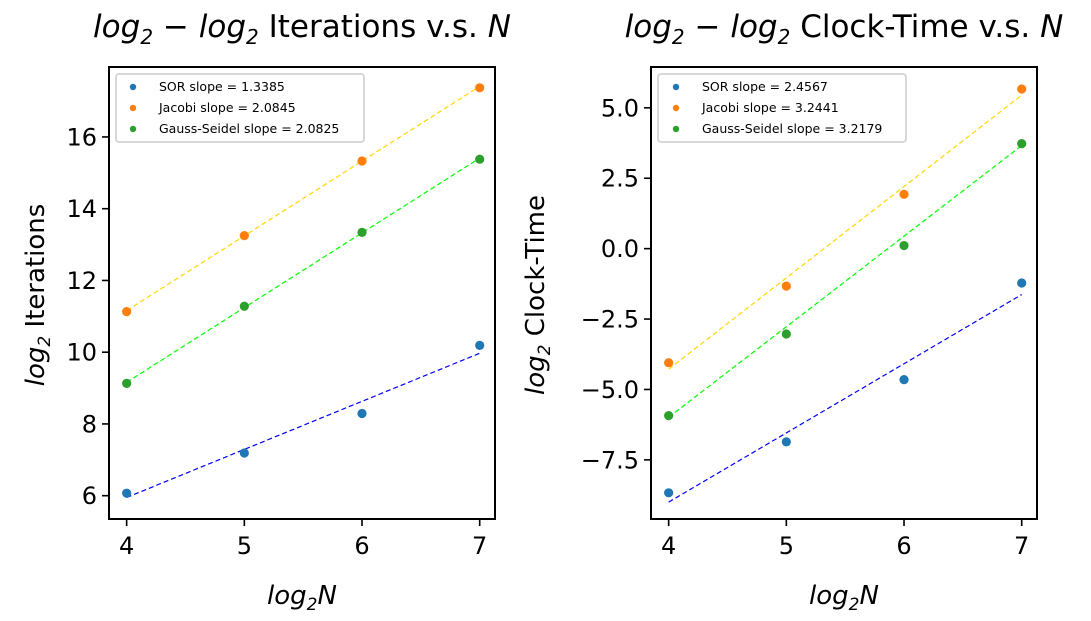 This screenshot has width=1091, height=621. Describe the element at coordinates (792, 128) in the screenshot. I see `legend-entry-gauss-seidel: Gauss-Seidel slope = 3.2179` at that location.